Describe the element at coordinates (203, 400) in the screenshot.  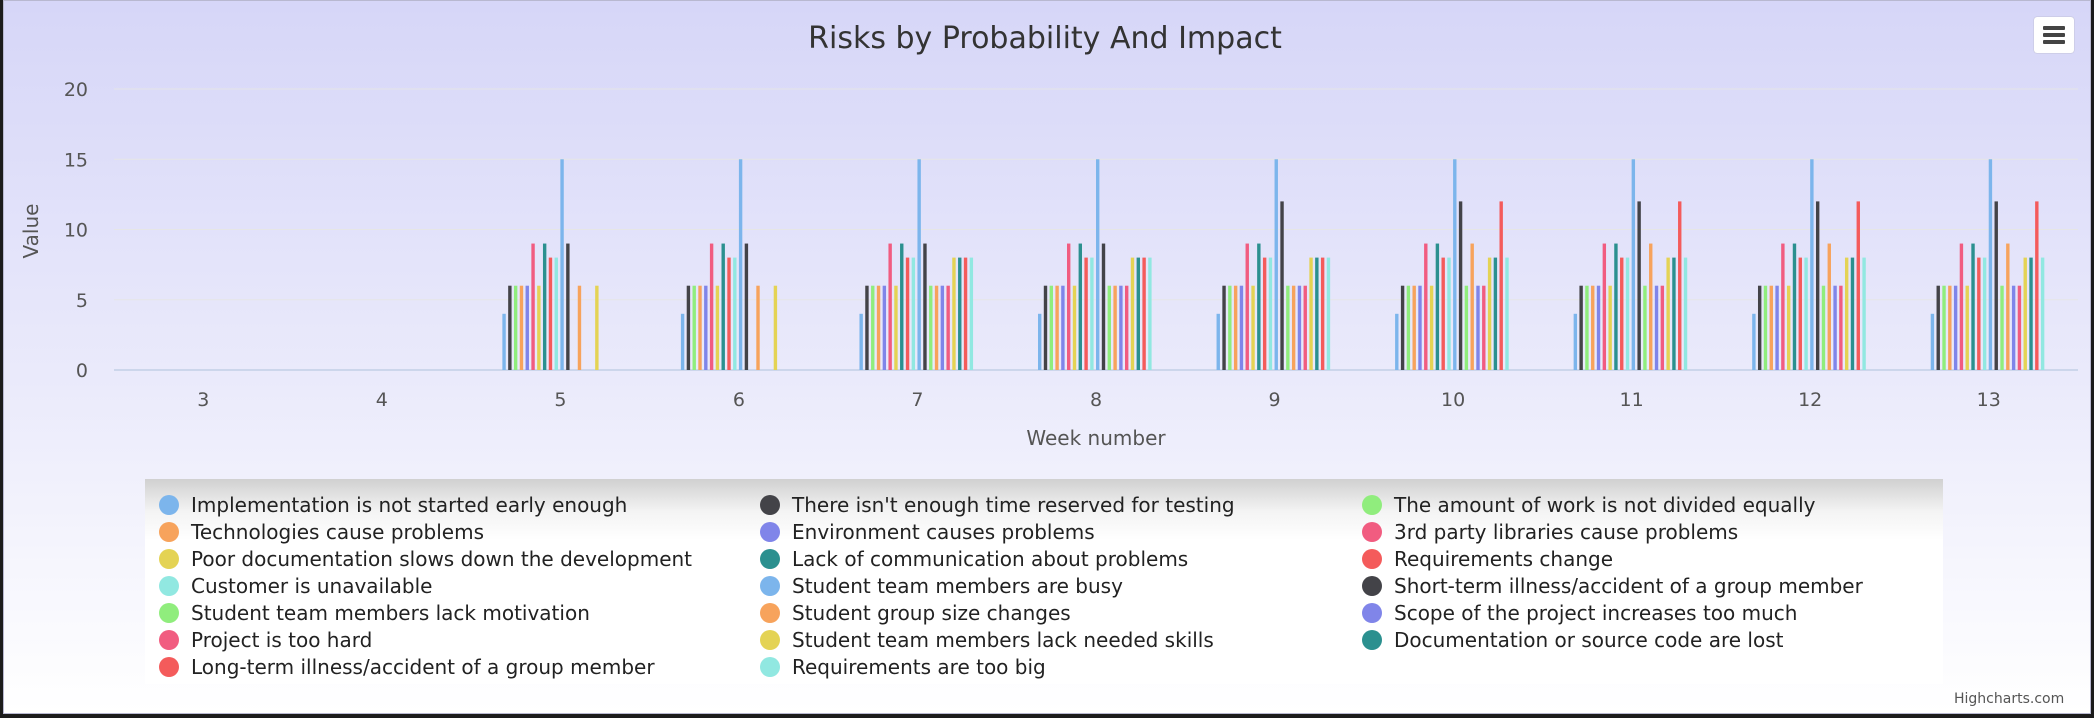
I see `x-tick-label: 3` at that location.